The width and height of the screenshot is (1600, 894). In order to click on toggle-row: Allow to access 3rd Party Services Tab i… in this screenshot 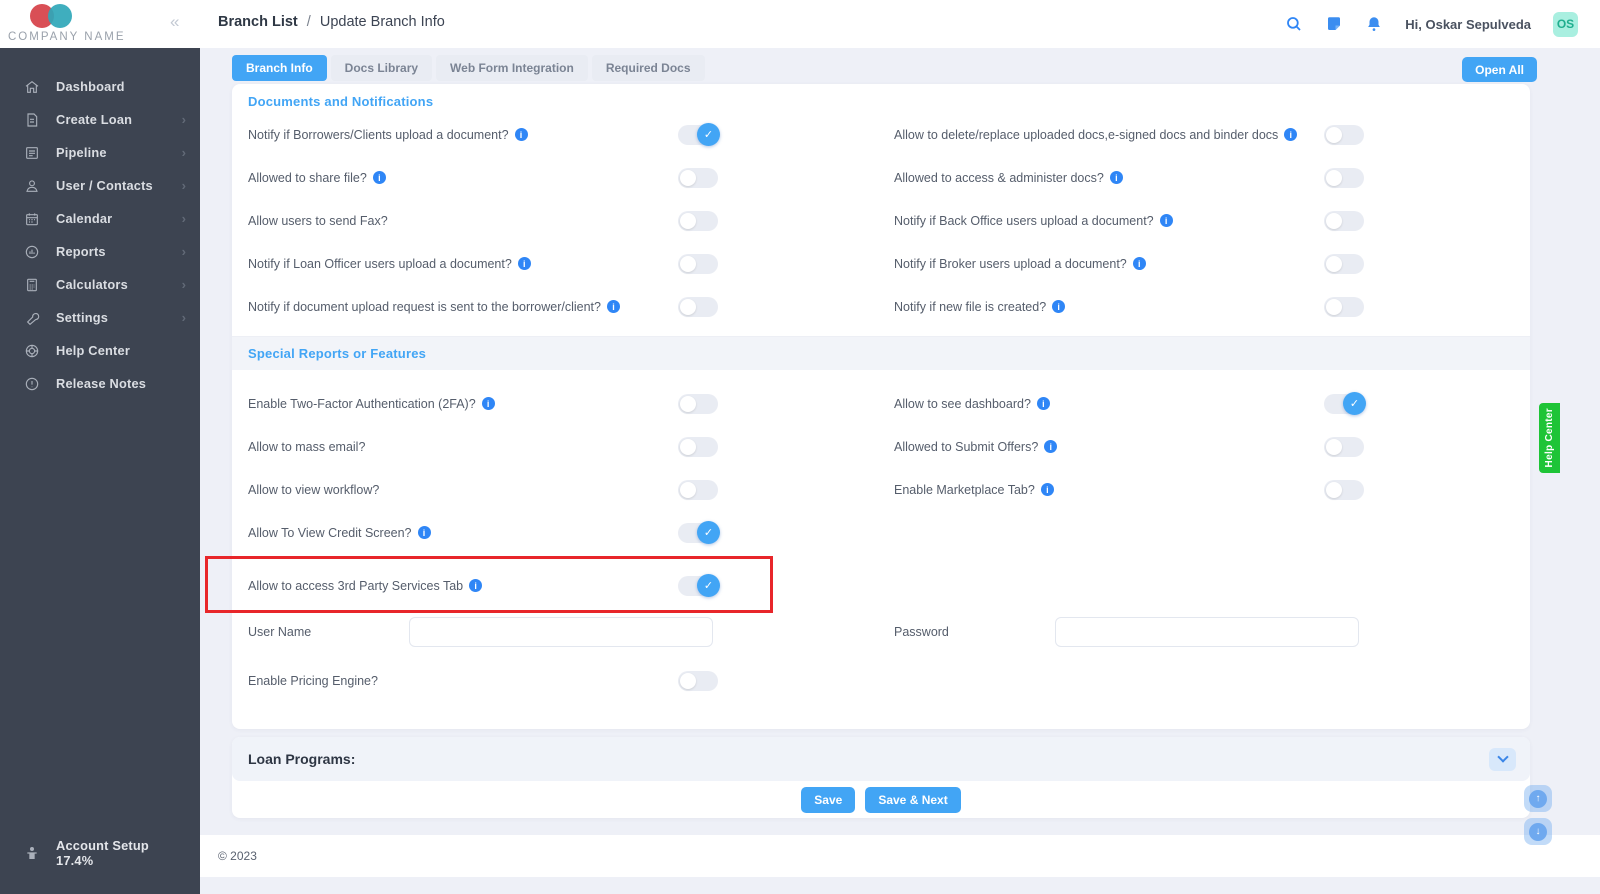, I will do `click(484, 585)`.